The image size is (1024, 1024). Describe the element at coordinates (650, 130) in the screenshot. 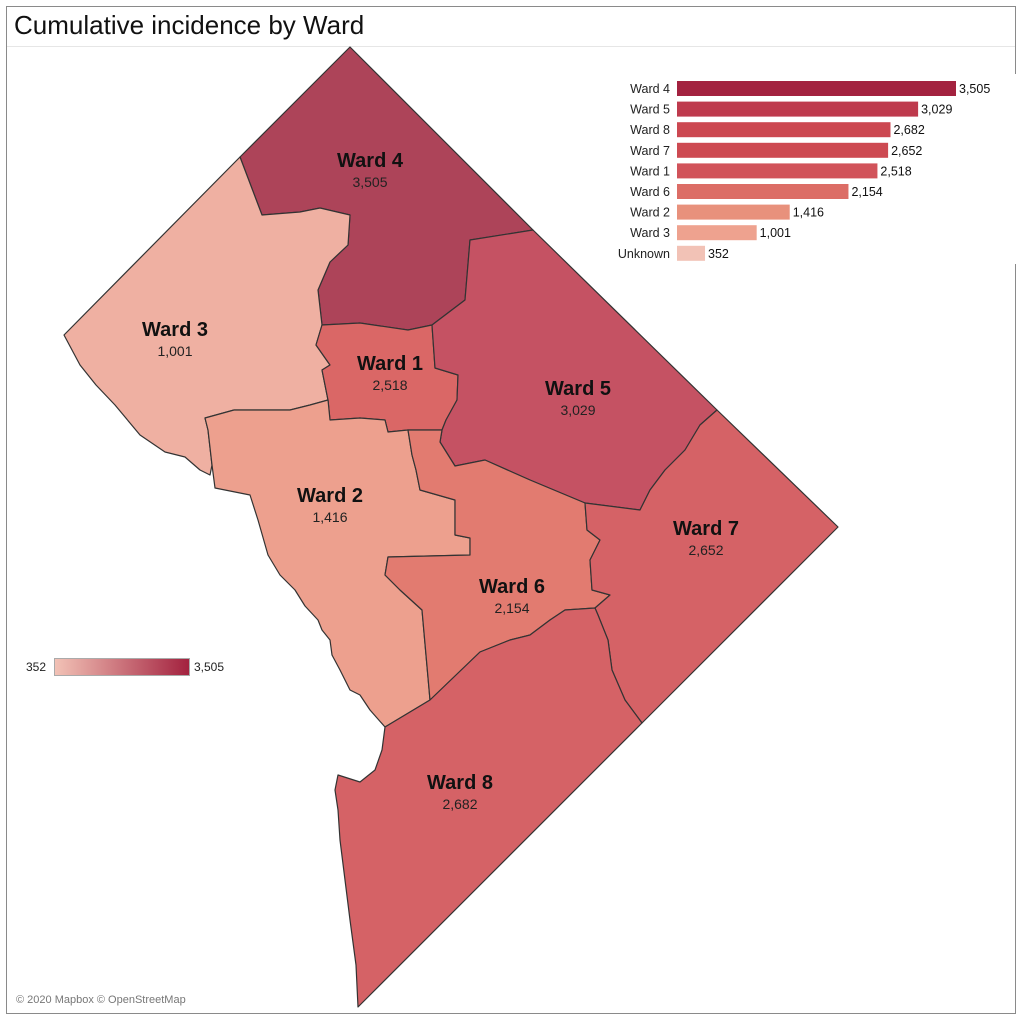

I see `bar-category-label: Ward 8` at that location.